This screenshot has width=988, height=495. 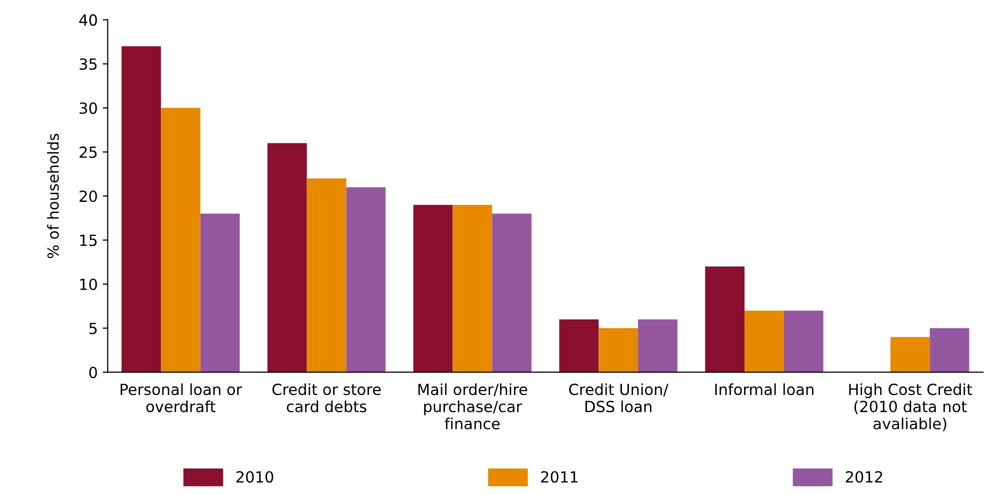 I want to click on y-tick-label: 35, so click(x=88, y=64).